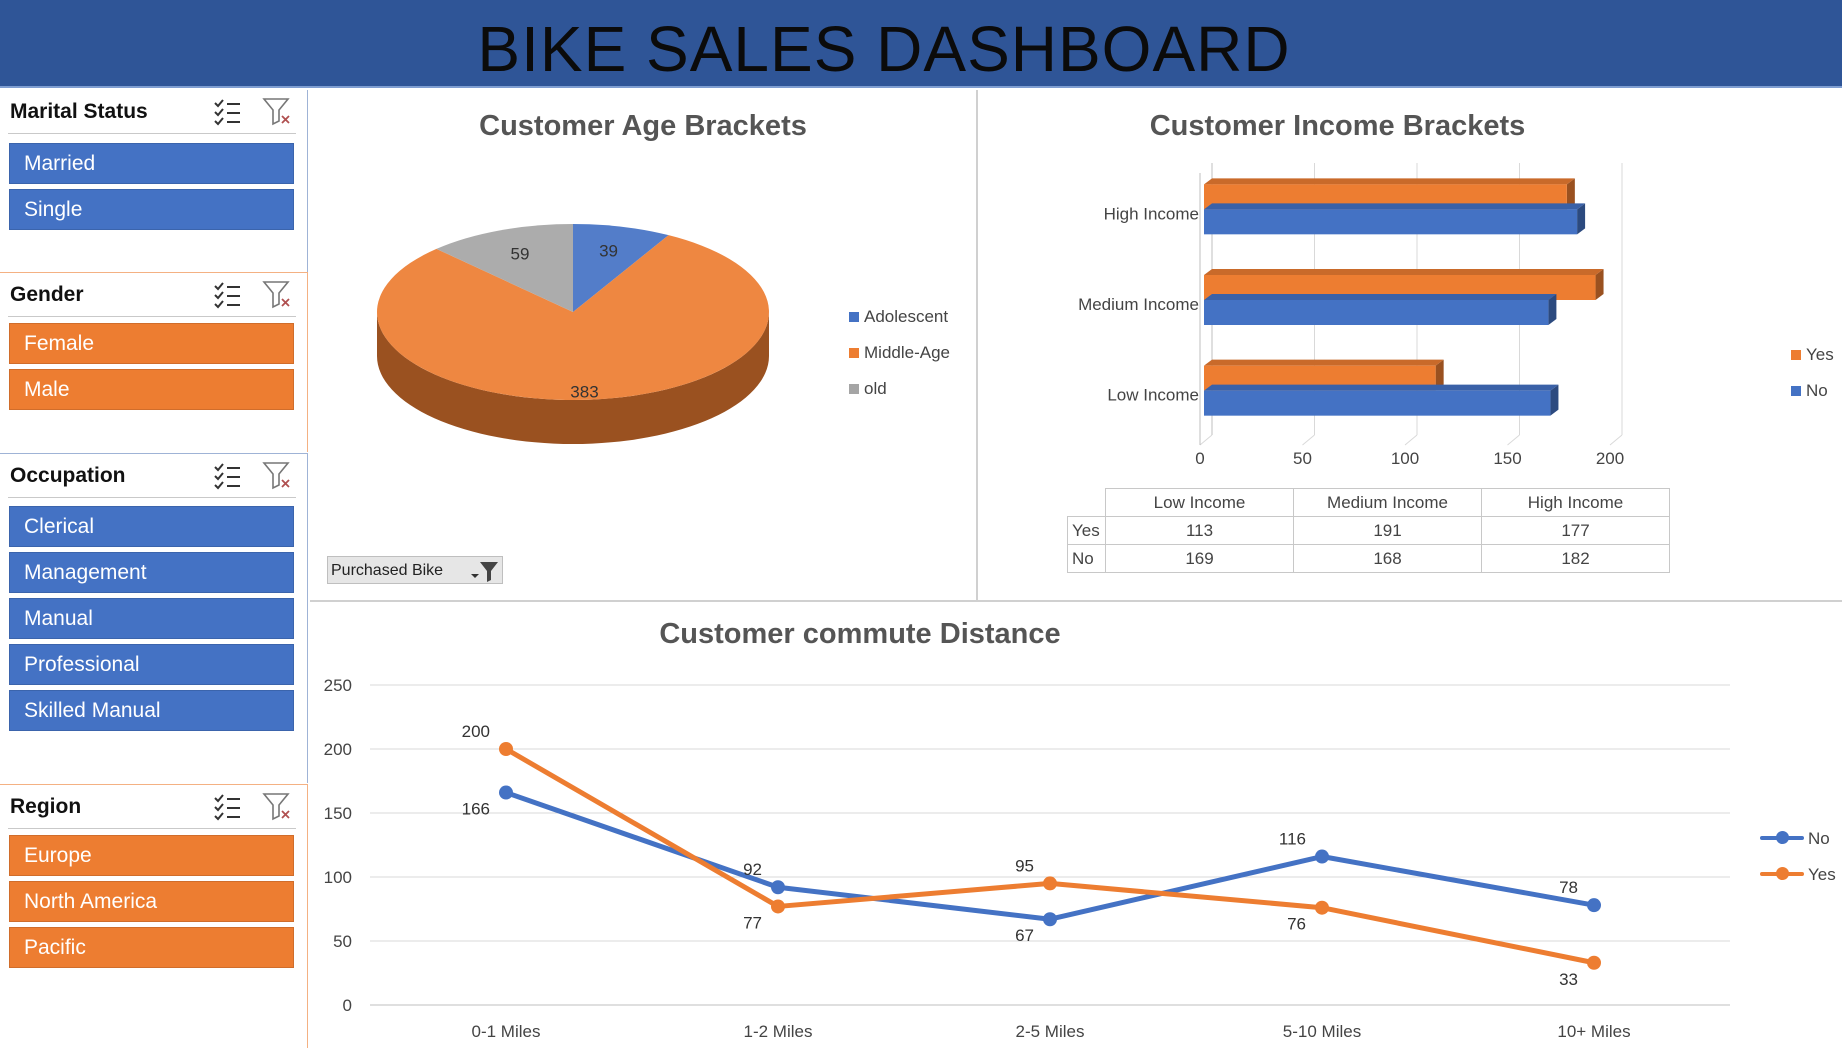 The width and height of the screenshot is (1842, 1048). I want to click on table-cell: 177, so click(1575, 530).